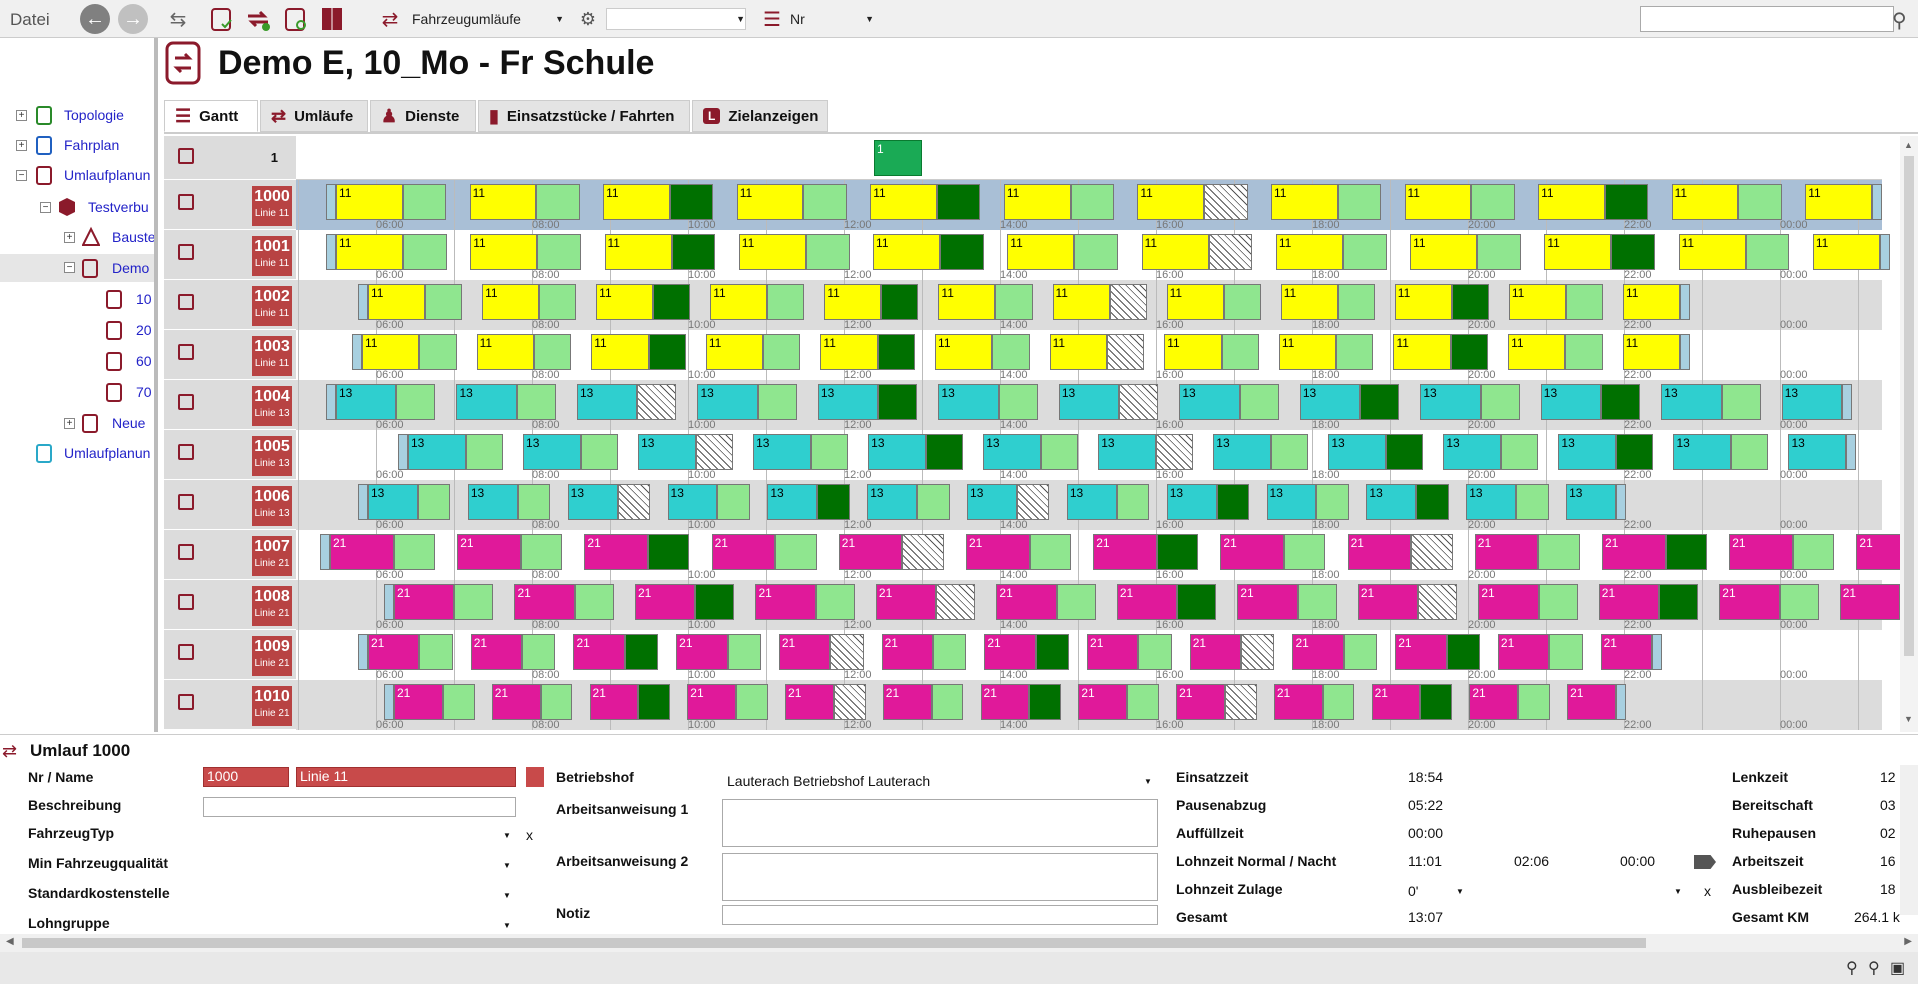 The width and height of the screenshot is (1918, 984). What do you see at coordinates (529, 835) in the screenshot?
I see `clear-button: x` at bounding box center [529, 835].